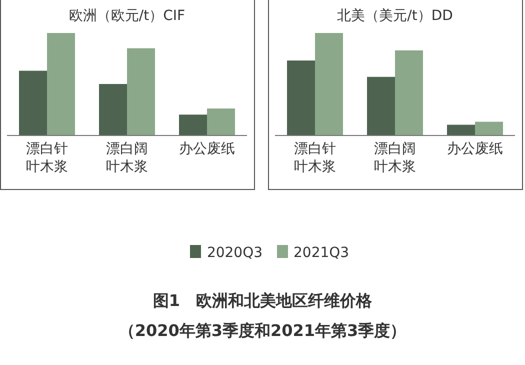 This screenshot has height=365, width=525. Describe the element at coordinates (234, 253) in the screenshot. I see `legend-label: 2020Q3` at that location.